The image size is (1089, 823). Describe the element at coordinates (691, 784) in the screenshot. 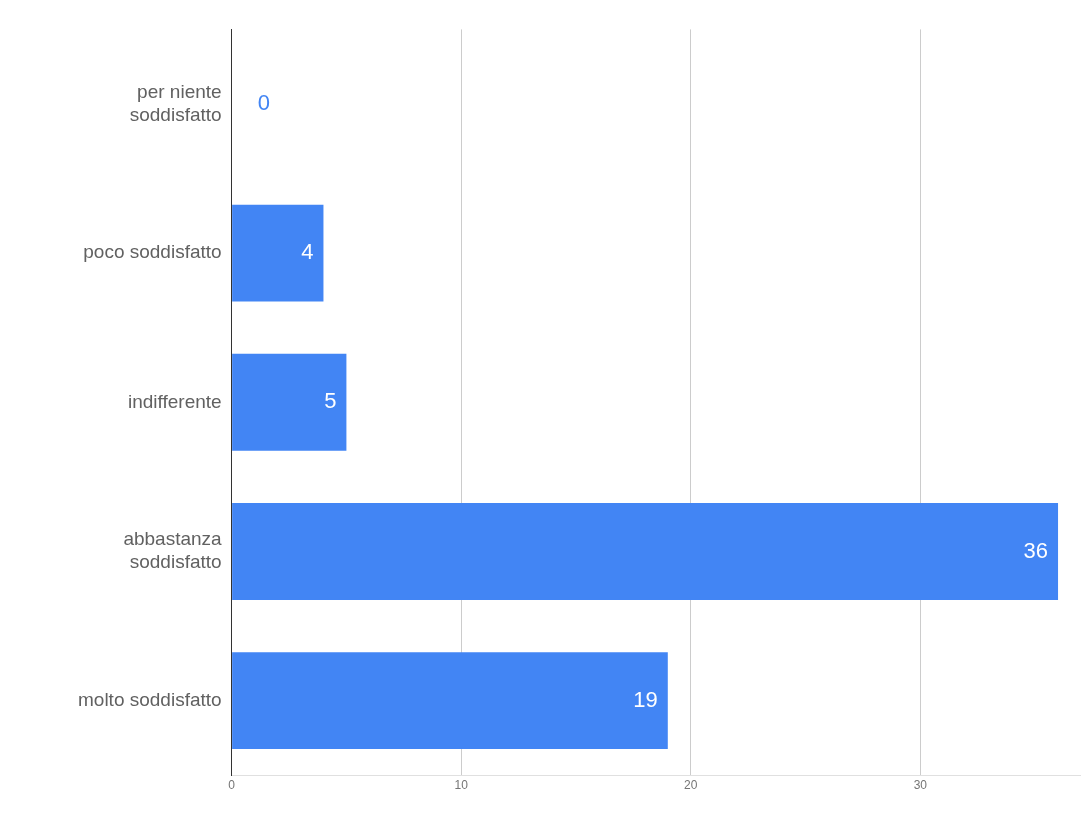

I see `x-tick-label: 20` at that location.